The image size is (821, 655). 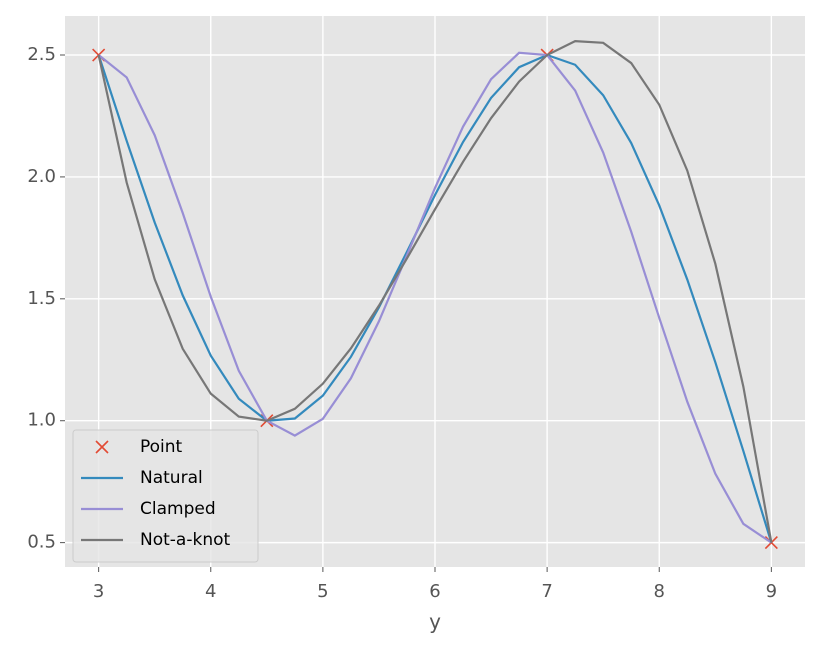 What do you see at coordinates (161, 447) in the screenshot?
I see `legend-label: Point` at bounding box center [161, 447].